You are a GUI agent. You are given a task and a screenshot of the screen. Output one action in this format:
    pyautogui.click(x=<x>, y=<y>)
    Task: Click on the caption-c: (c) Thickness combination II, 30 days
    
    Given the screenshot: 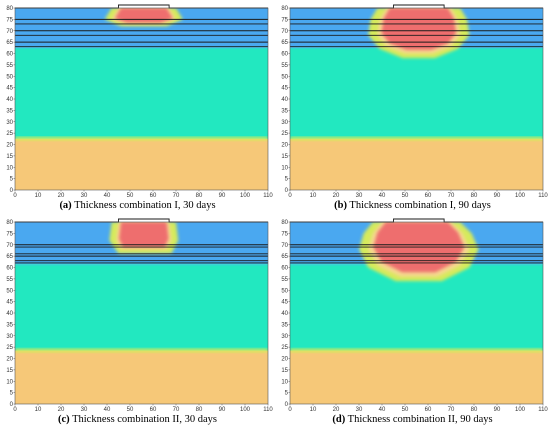 What is the action you would take?
    pyautogui.click(x=137, y=419)
    